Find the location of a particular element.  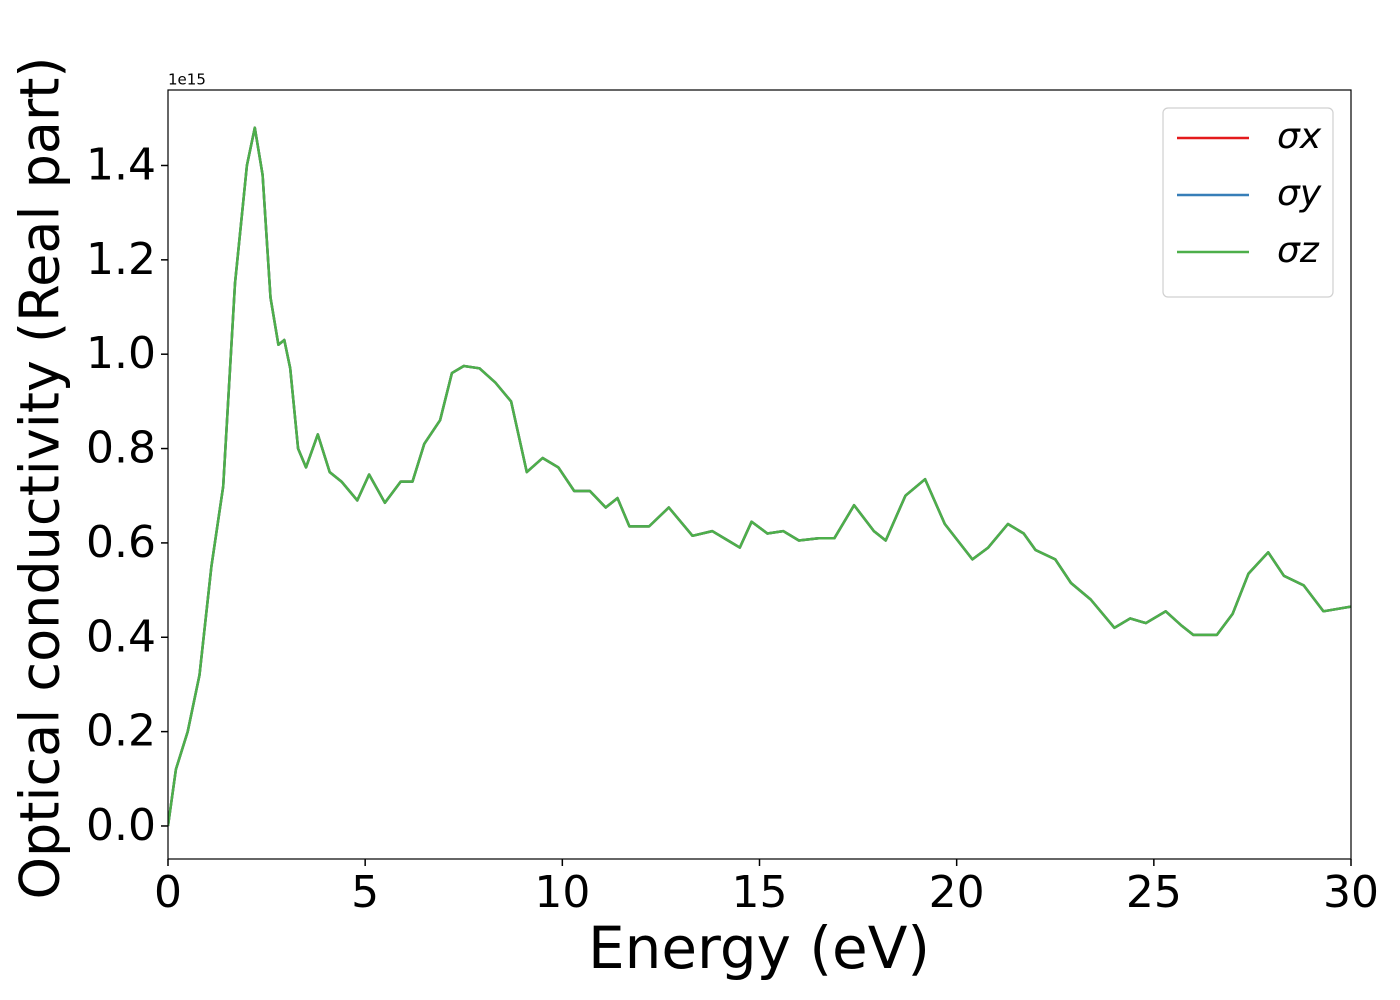

y-tick-label: 1.0 is located at coordinates (121, 353).